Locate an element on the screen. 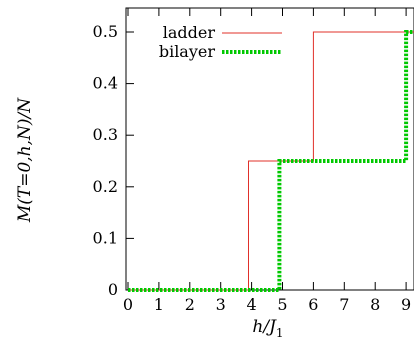 This screenshot has width=414, height=360. legend-label-ladder: ladder is located at coordinates (189, 32).